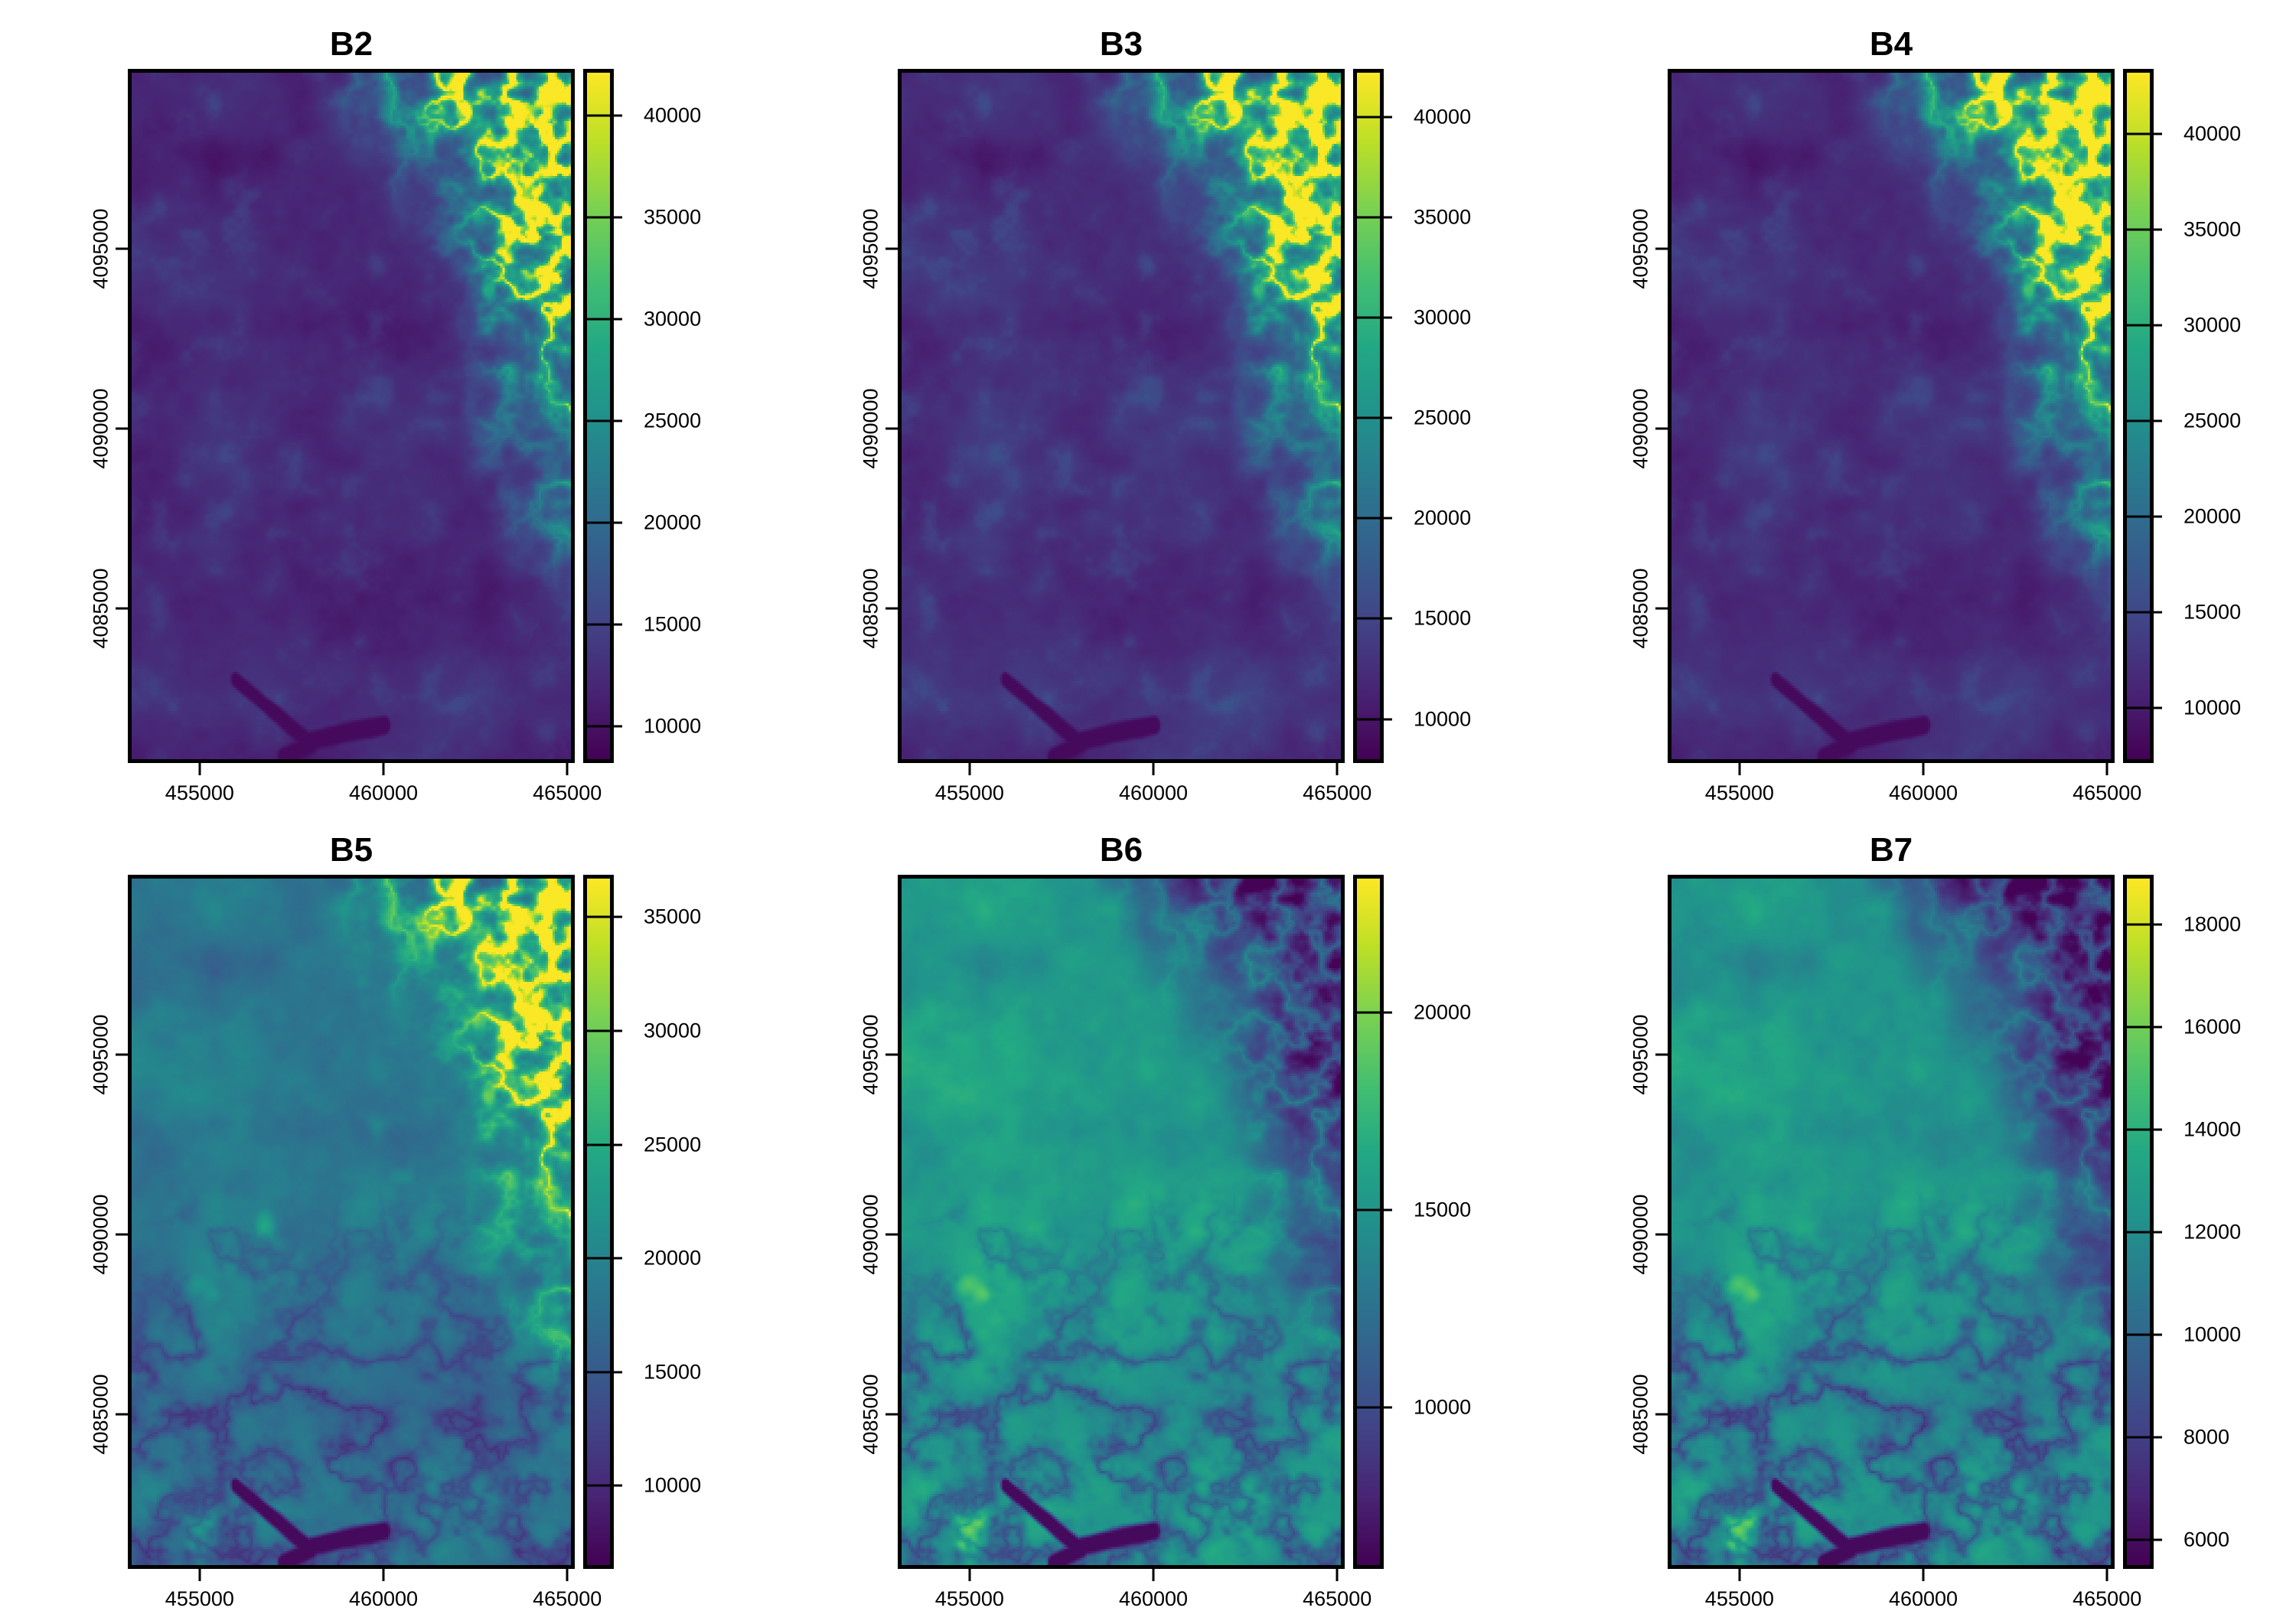 Image resolution: width=2296 pixels, height=1611 pixels. Describe the element at coordinates (673, 916) in the screenshot. I see `colorbar-tick-label: 35000` at that location.